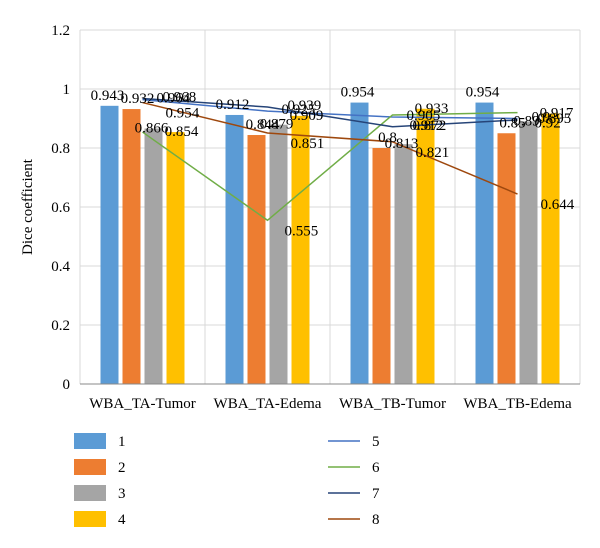  What do you see at coordinates (142, 404) in the screenshot?
I see `x-category-label: WBA_TA-Tumor` at bounding box center [142, 404].